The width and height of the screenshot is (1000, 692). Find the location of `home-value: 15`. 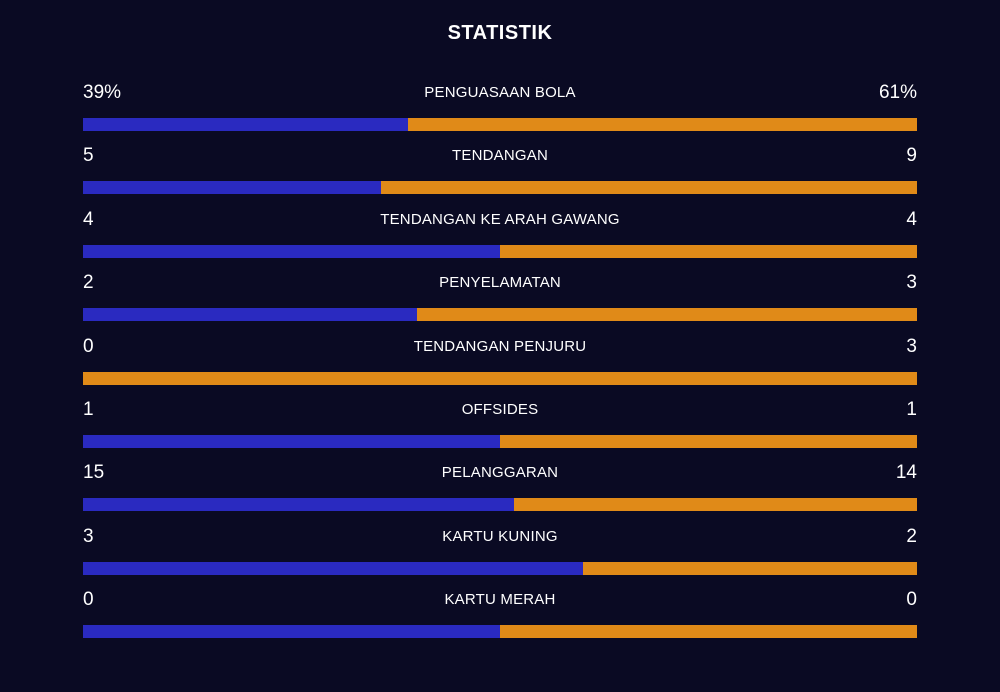

home-value: 15 is located at coordinates (94, 473).